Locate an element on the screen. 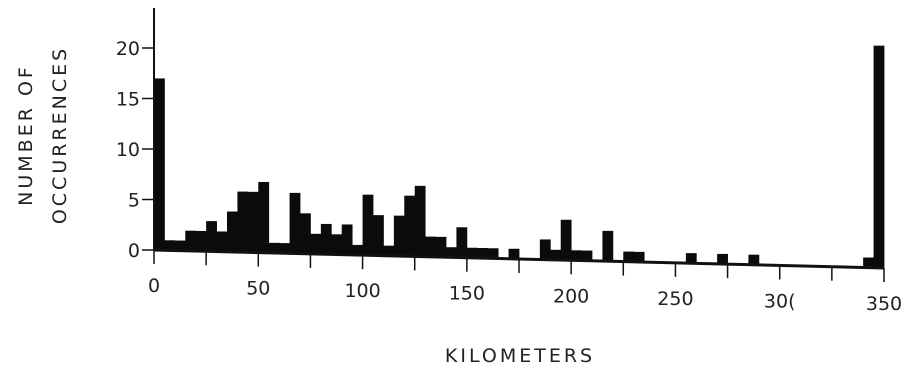 This screenshot has height=379, width=907. x-tick-label: 50 is located at coordinates (258, 289).